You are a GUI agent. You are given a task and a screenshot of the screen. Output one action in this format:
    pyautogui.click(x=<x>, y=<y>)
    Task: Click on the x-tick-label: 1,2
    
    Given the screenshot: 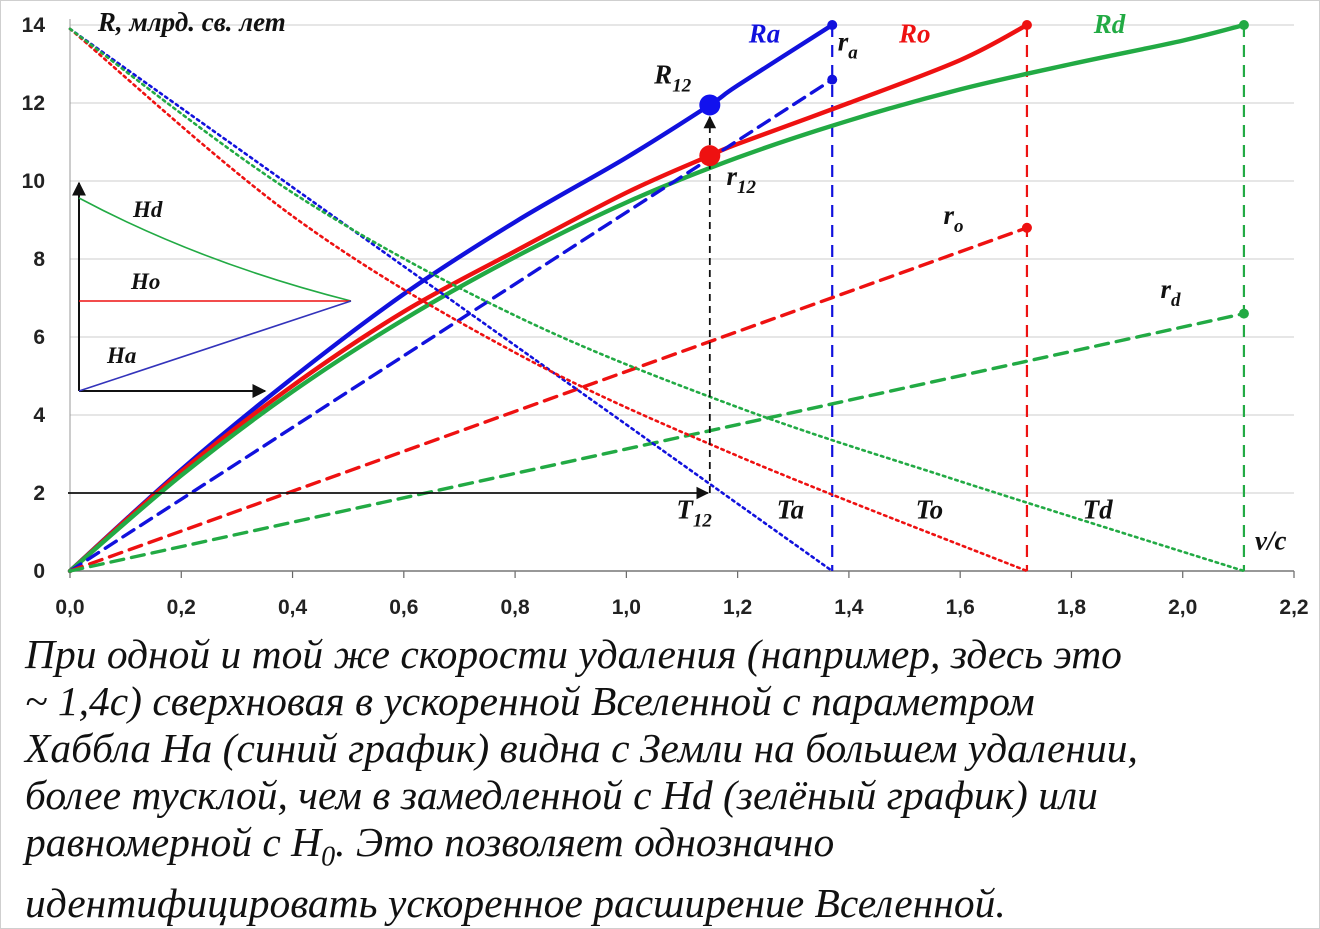 What is the action you would take?
    pyautogui.click(x=737, y=607)
    